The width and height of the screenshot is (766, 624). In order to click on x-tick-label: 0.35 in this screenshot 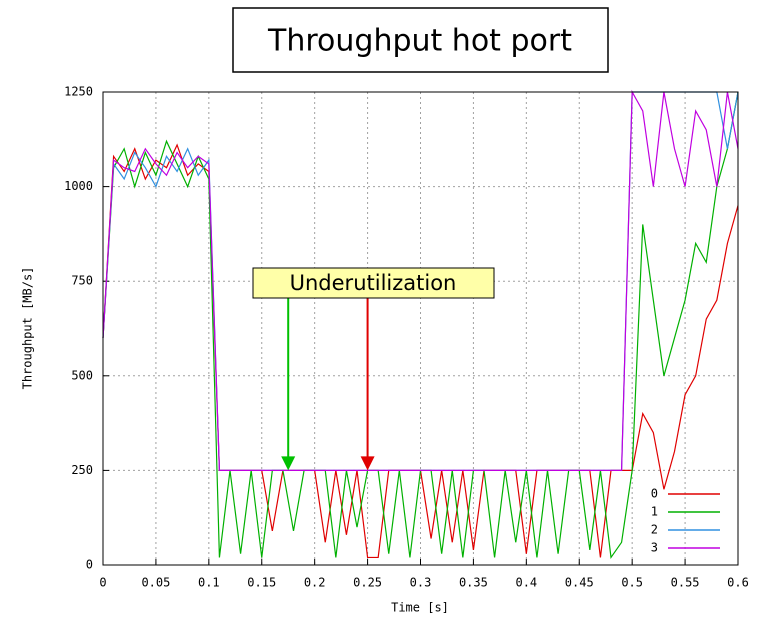, I will do `click(473, 583)`.